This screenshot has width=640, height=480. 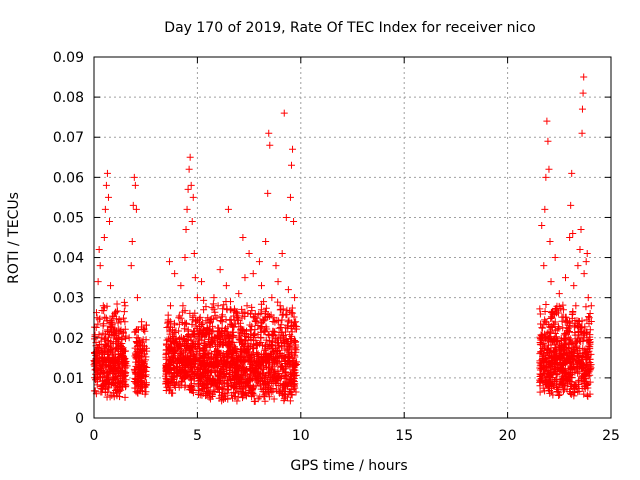 What do you see at coordinates (404, 436) in the screenshot?
I see `x-tick-label: 15` at bounding box center [404, 436].